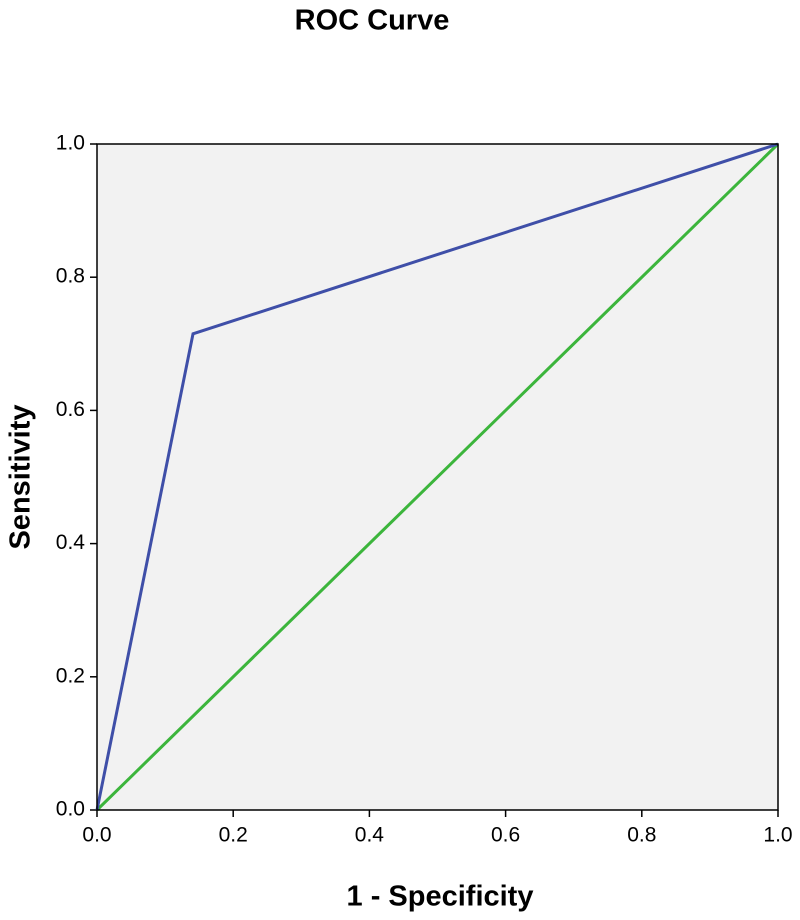 The width and height of the screenshot is (800, 920). Describe the element at coordinates (70, 675) in the screenshot. I see `y-tick-label: 0.2` at that location.